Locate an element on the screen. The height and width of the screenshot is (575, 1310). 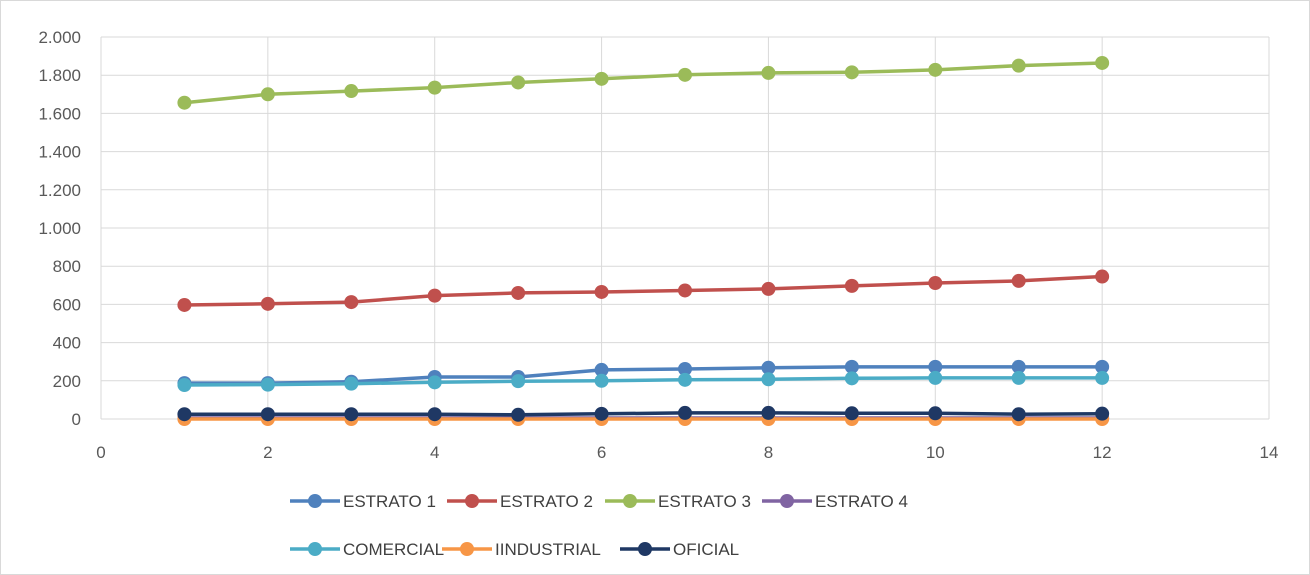
y-tick-label: 600 is located at coordinates (67, 304).